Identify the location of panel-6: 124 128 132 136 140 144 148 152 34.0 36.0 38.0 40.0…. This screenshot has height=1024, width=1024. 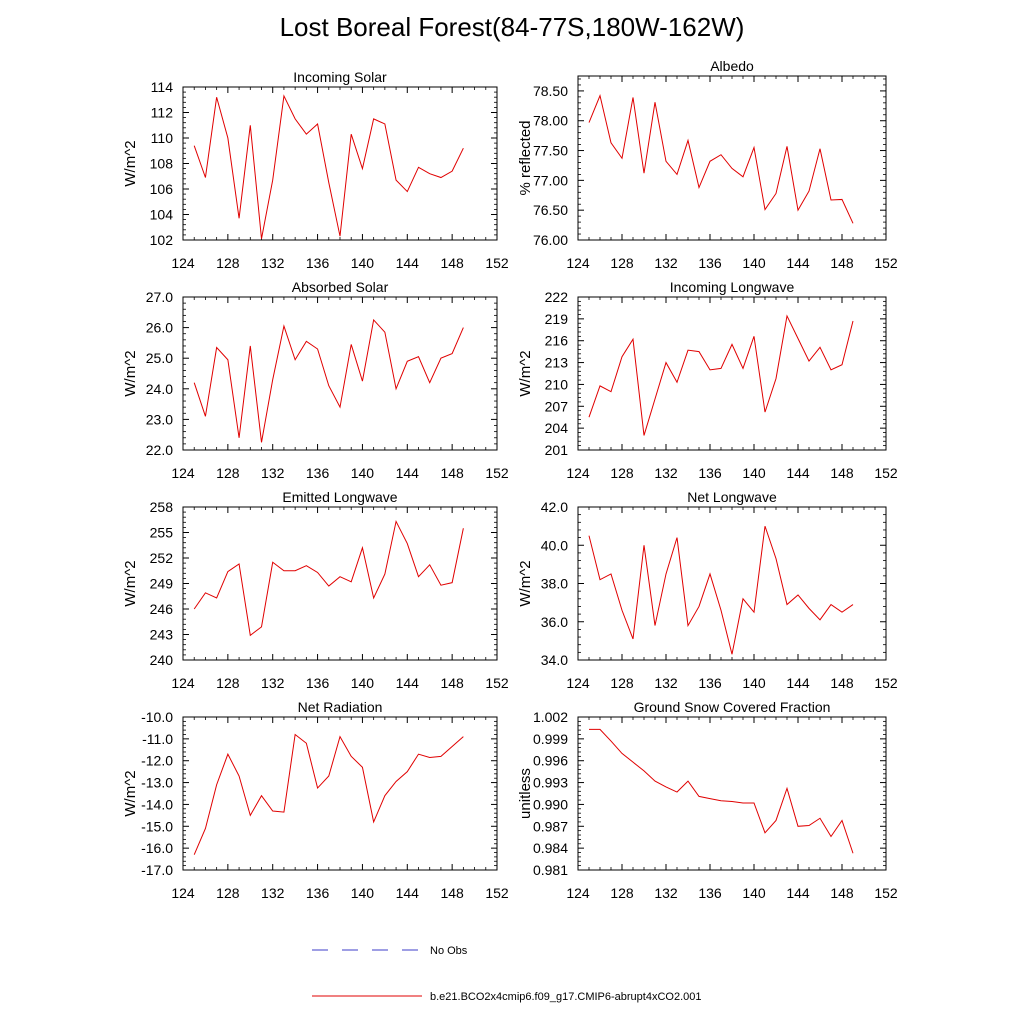
(707, 590).